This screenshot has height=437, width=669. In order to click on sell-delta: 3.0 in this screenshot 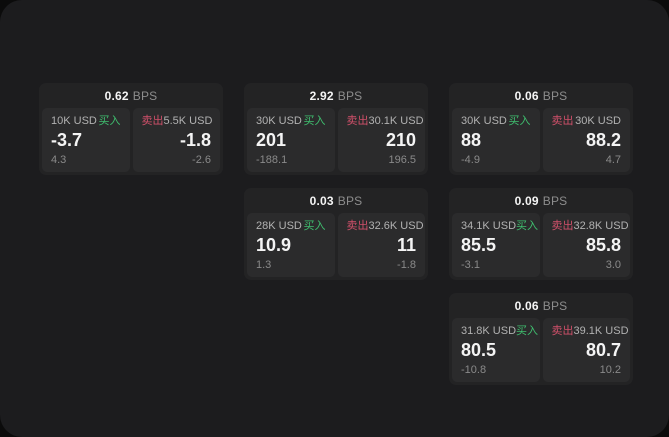, I will do `click(613, 265)`.